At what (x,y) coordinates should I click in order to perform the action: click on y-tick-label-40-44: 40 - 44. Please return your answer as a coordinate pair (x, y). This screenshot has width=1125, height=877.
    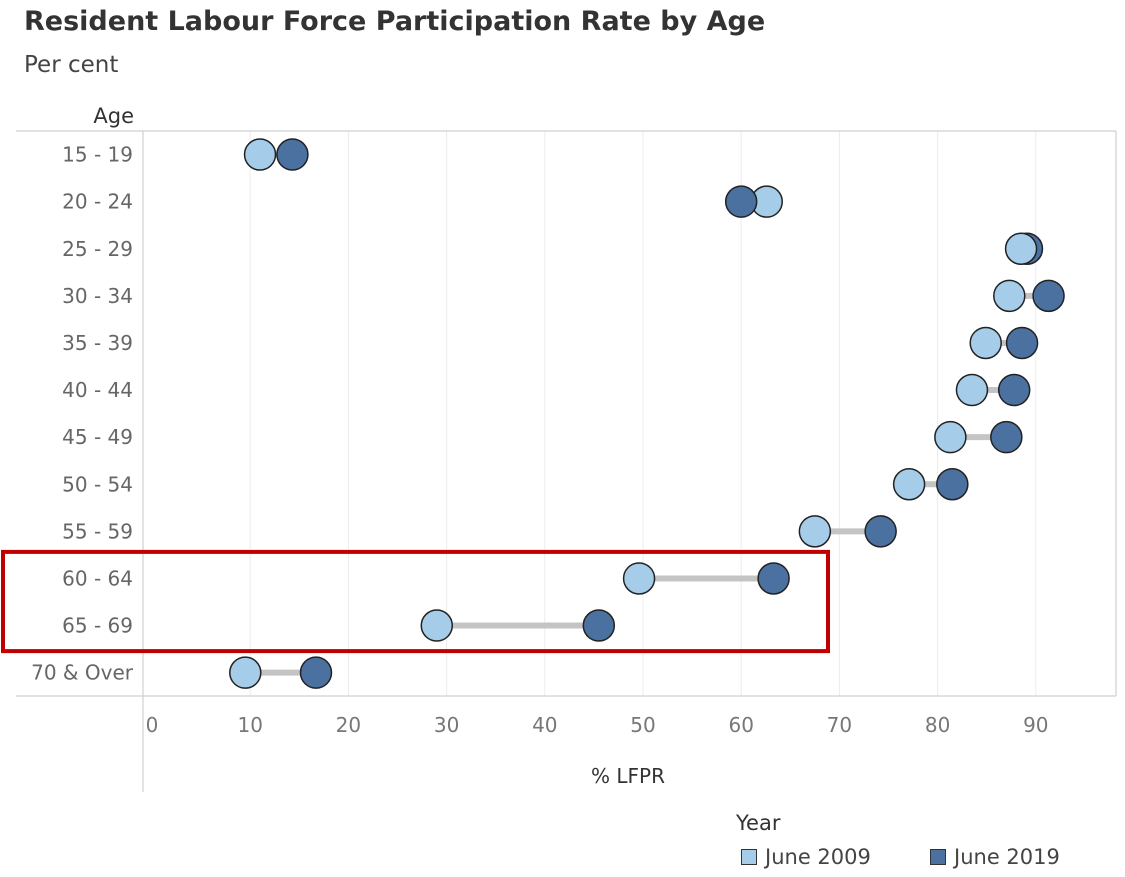
    Looking at the image, I should click on (97, 390).